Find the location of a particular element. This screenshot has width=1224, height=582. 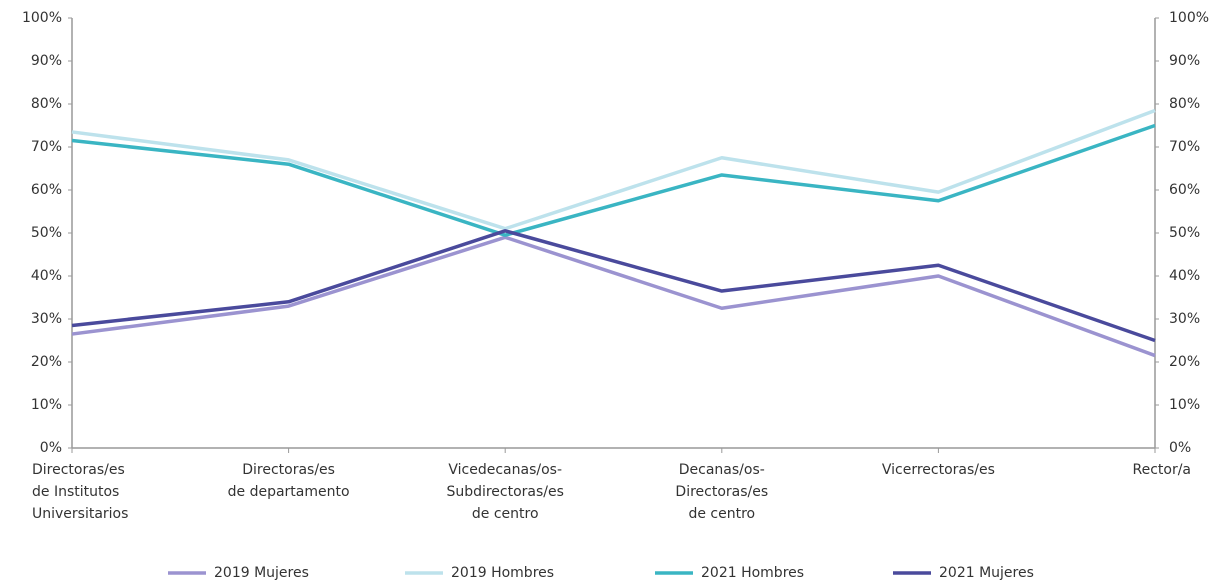

y-tick-label: 10% is located at coordinates (46, 405).